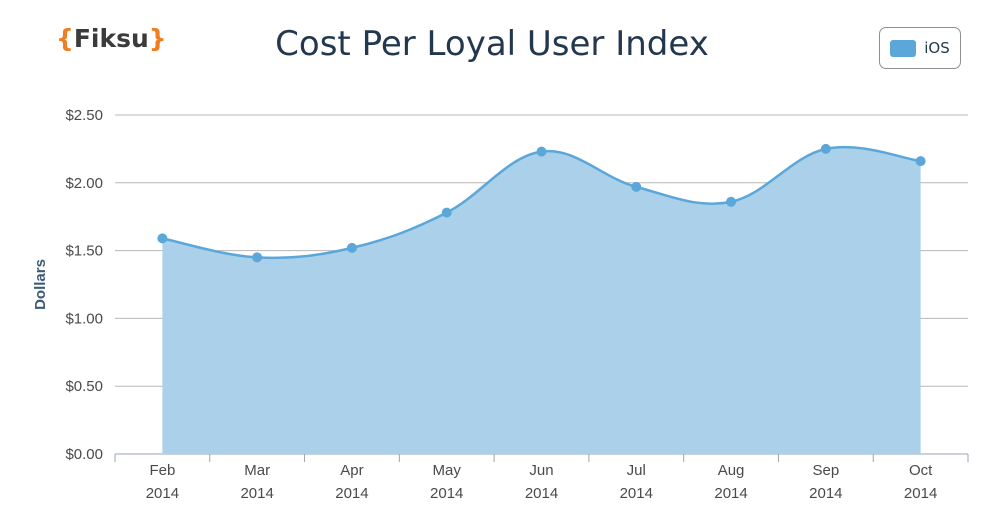 The image size is (1000, 519). I want to click on fiksu-logo: {Fiksu}, so click(111, 38).